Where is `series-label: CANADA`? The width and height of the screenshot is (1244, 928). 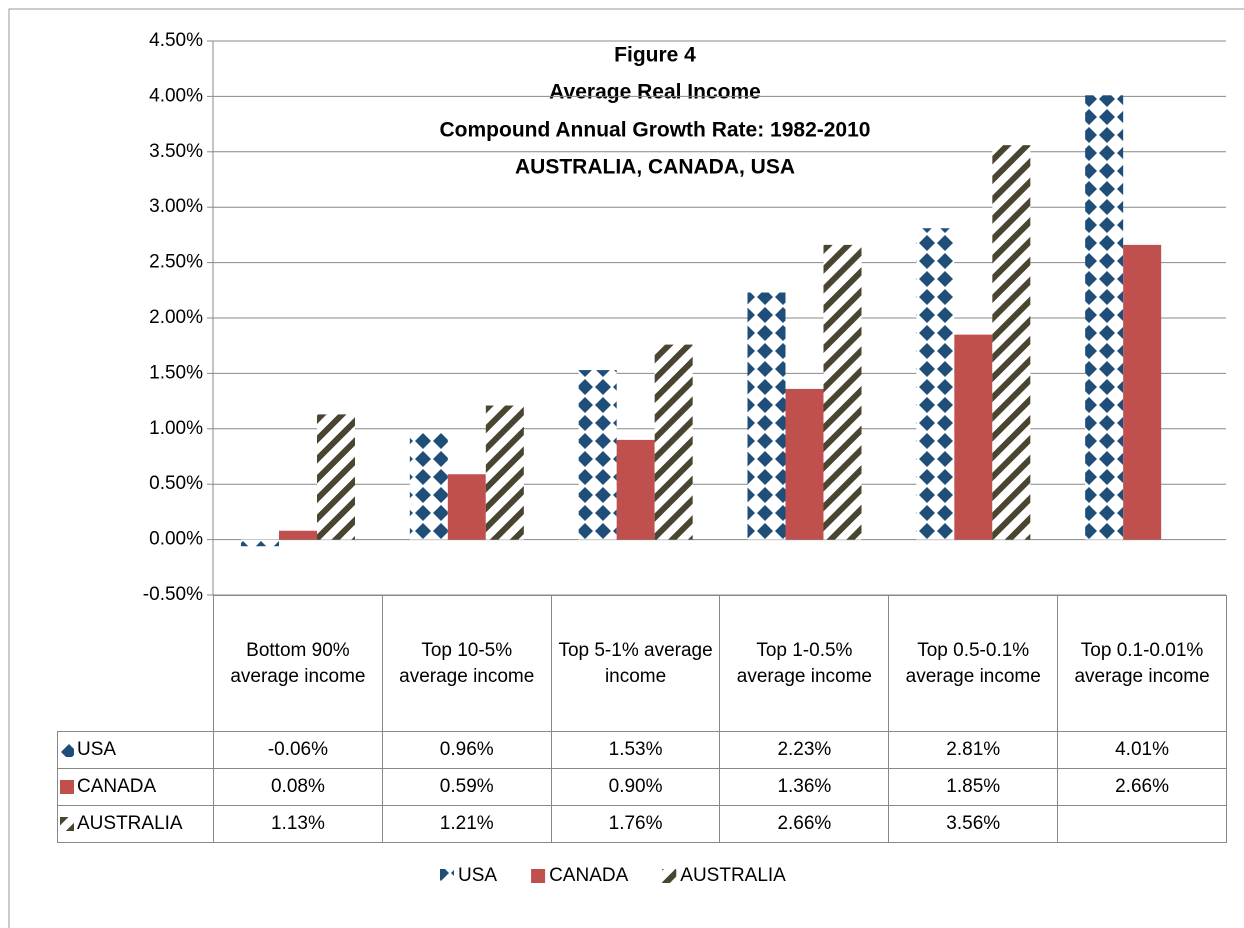 series-label: CANADA is located at coordinates (135, 787).